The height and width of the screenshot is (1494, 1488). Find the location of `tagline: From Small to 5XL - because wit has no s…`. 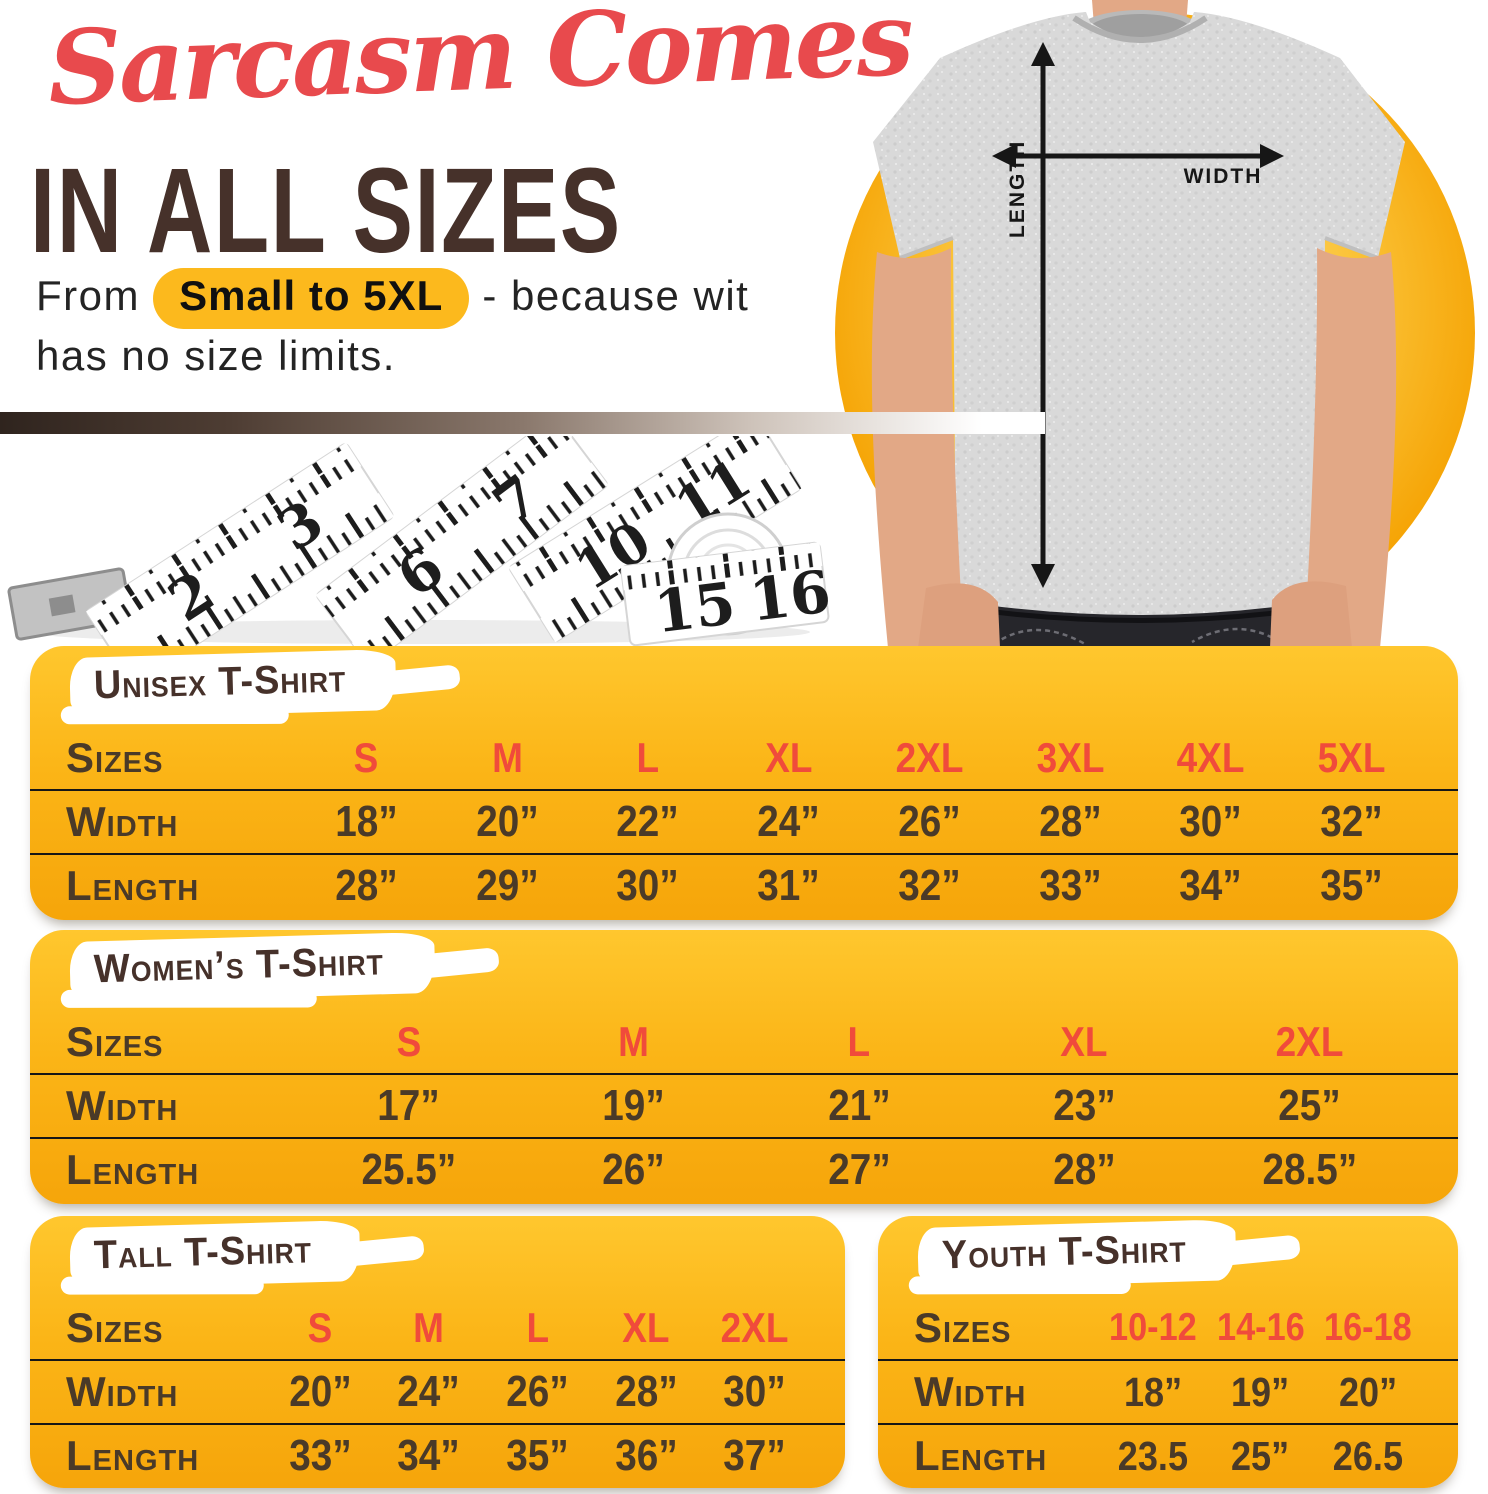

tagline: From Small to 5XL - because wit has no s… is located at coordinates (421, 325).